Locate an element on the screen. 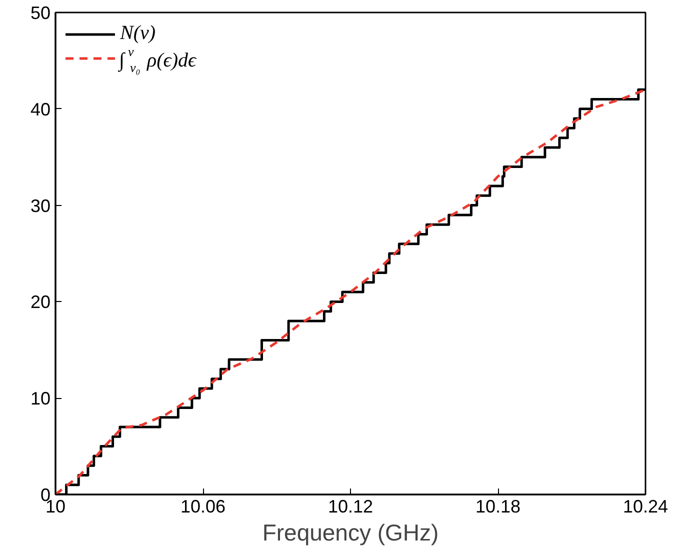  x-tick-label: 10.24 is located at coordinates (645, 506).